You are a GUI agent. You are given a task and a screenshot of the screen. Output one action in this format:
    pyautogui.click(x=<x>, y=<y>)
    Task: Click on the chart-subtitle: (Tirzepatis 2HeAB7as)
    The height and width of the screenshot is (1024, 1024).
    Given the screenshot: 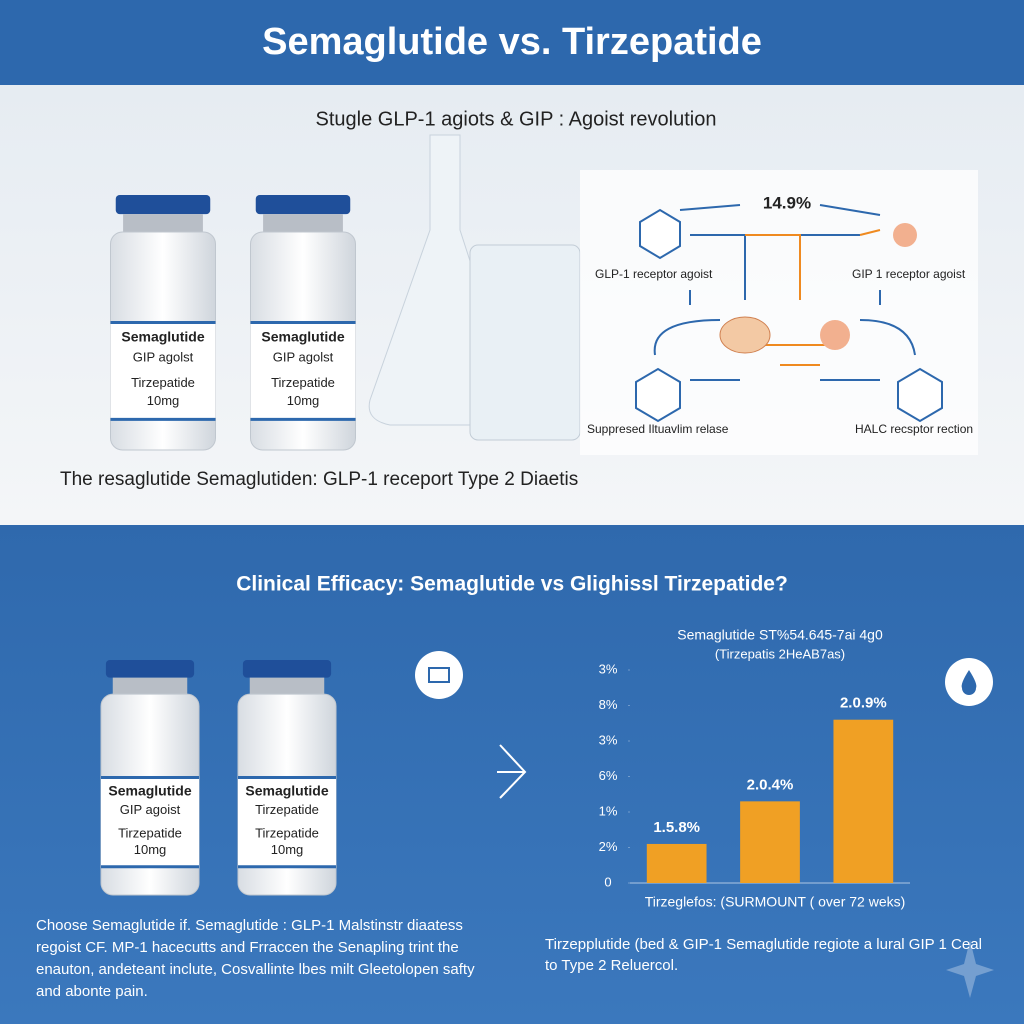 What is the action you would take?
    pyautogui.click(x=780, y=653)
    